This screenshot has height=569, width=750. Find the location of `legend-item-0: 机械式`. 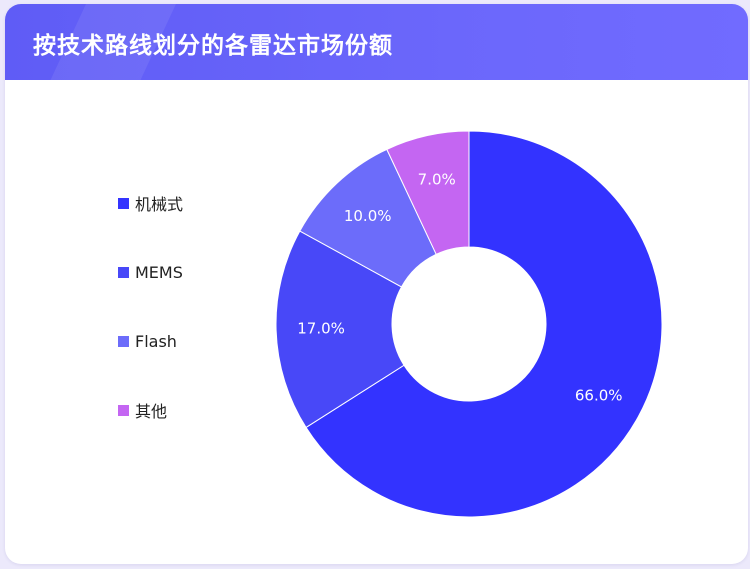

legend-item-0: 机械式 is located at coordinates (178, 203).